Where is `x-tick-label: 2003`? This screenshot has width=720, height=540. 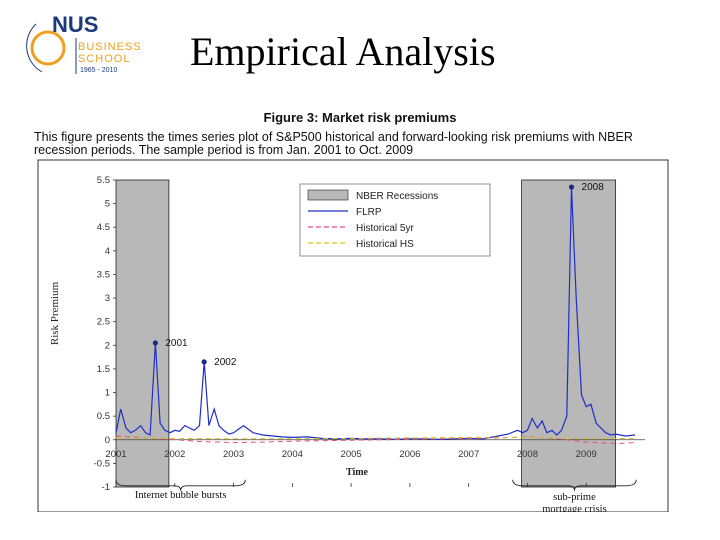 x-tick-label: 2003 is located at coordinates (233, 454).